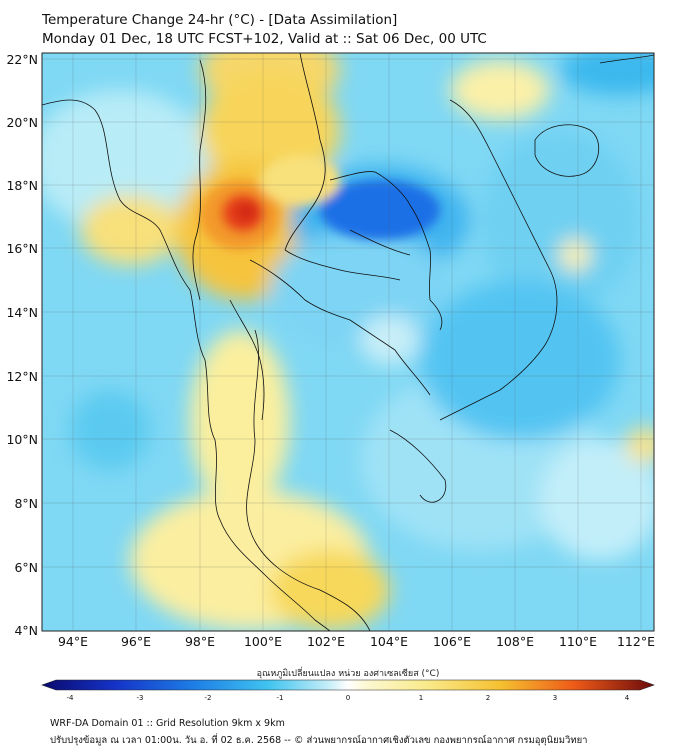  Describe the element at coordinates (636, 641) in the screenshot. I see `lon-label: 112°E` at that location.